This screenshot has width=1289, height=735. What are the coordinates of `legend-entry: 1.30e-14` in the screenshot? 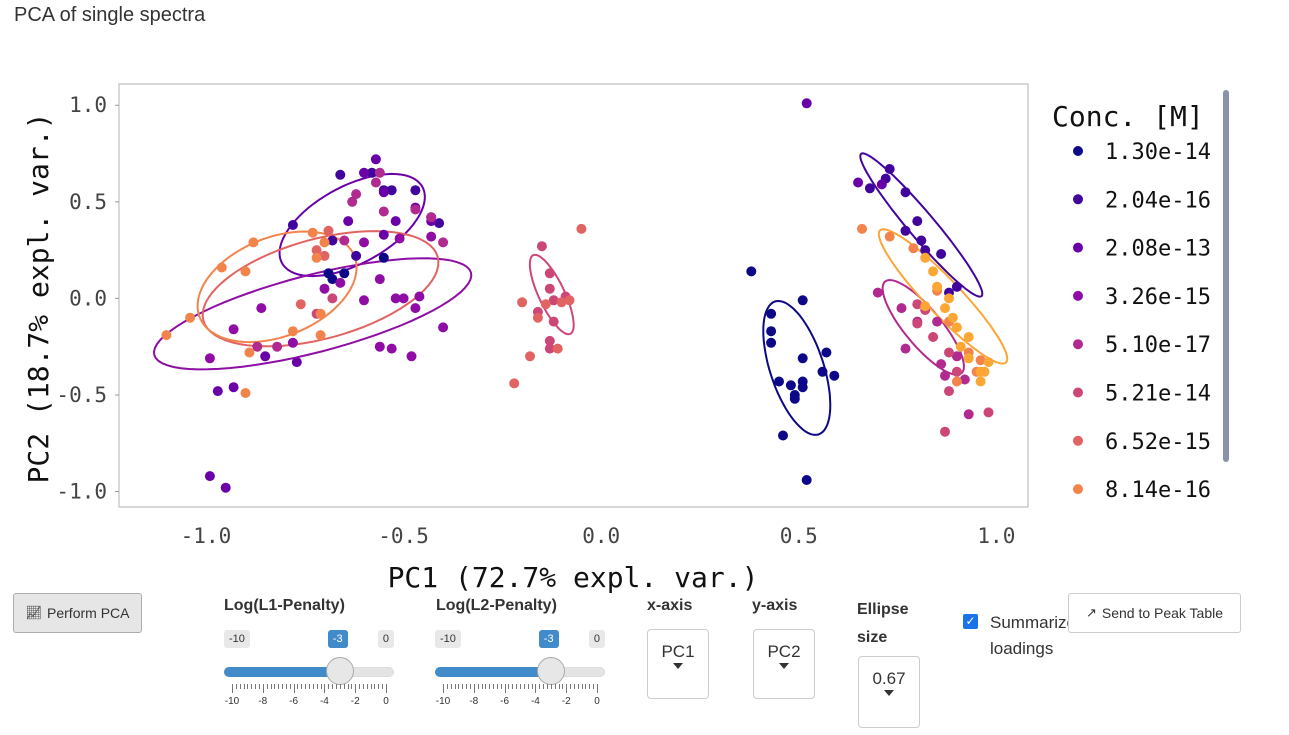 It's located at (1158, 152).